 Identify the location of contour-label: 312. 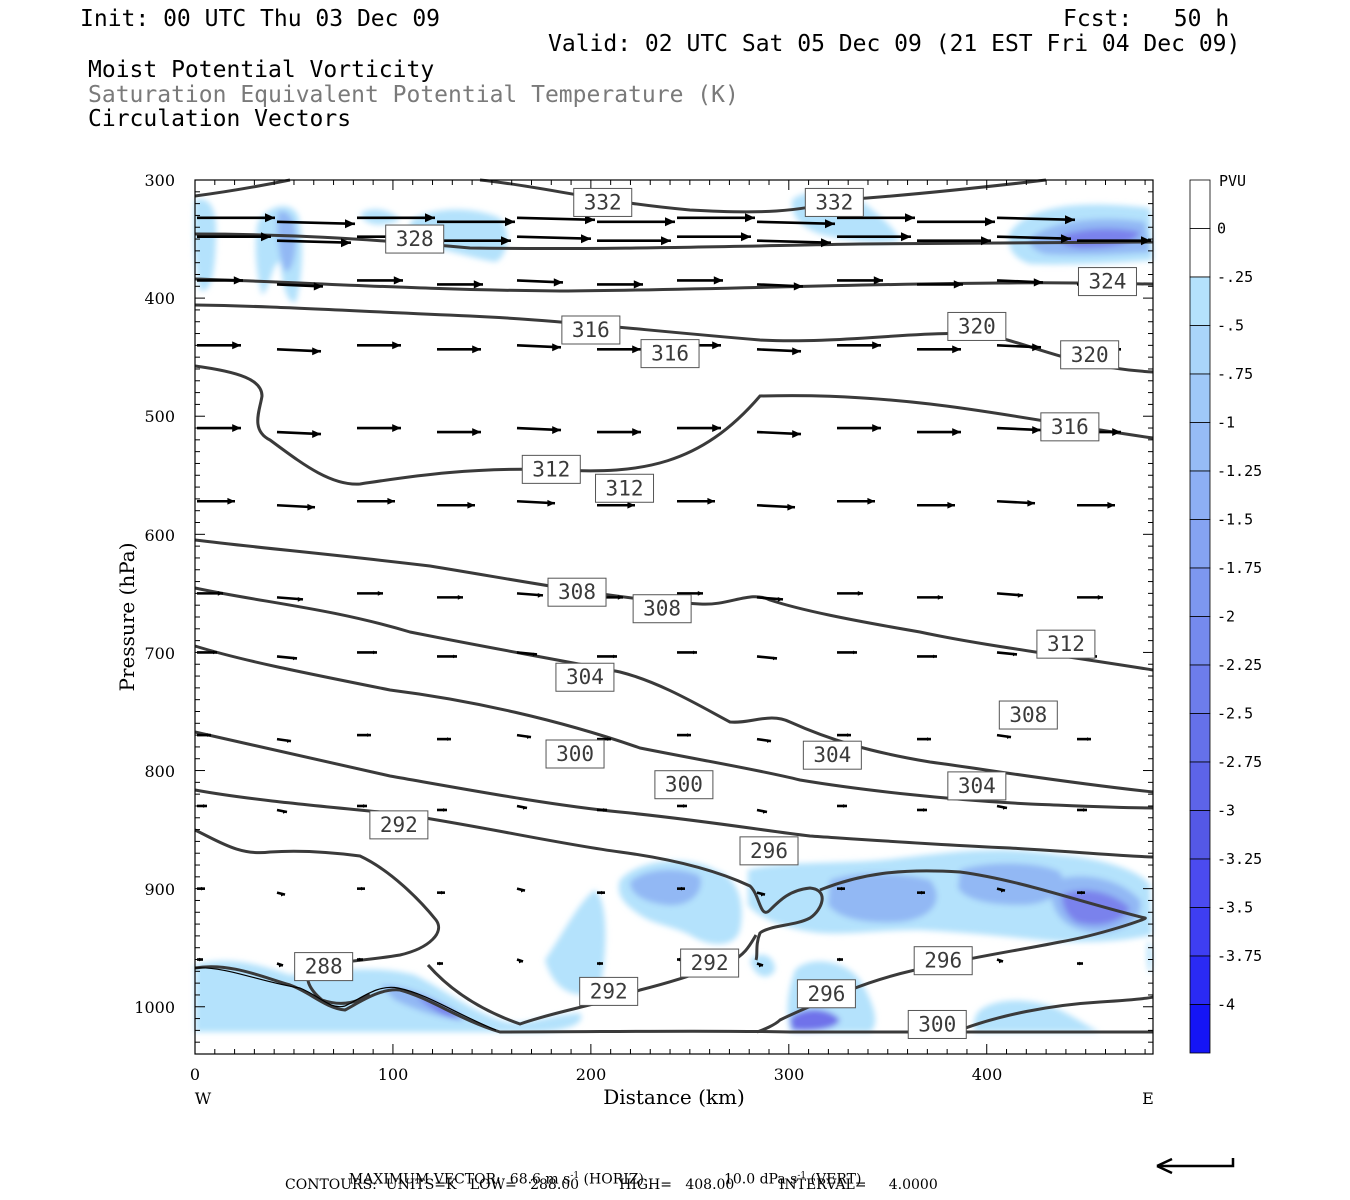
(1066, 644).